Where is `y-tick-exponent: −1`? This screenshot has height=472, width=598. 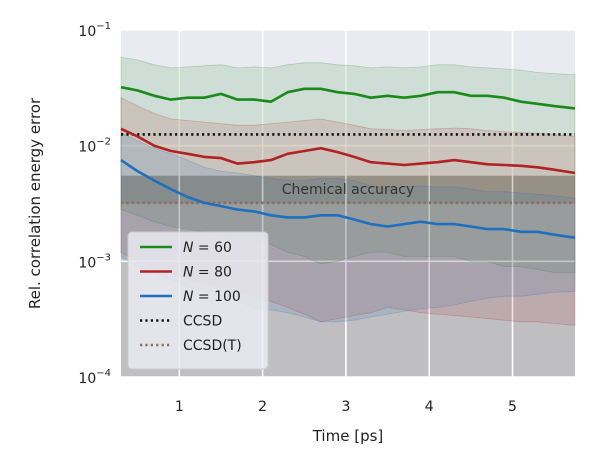
y-tick-exponent: −1 is located at coordinates (103, 26).